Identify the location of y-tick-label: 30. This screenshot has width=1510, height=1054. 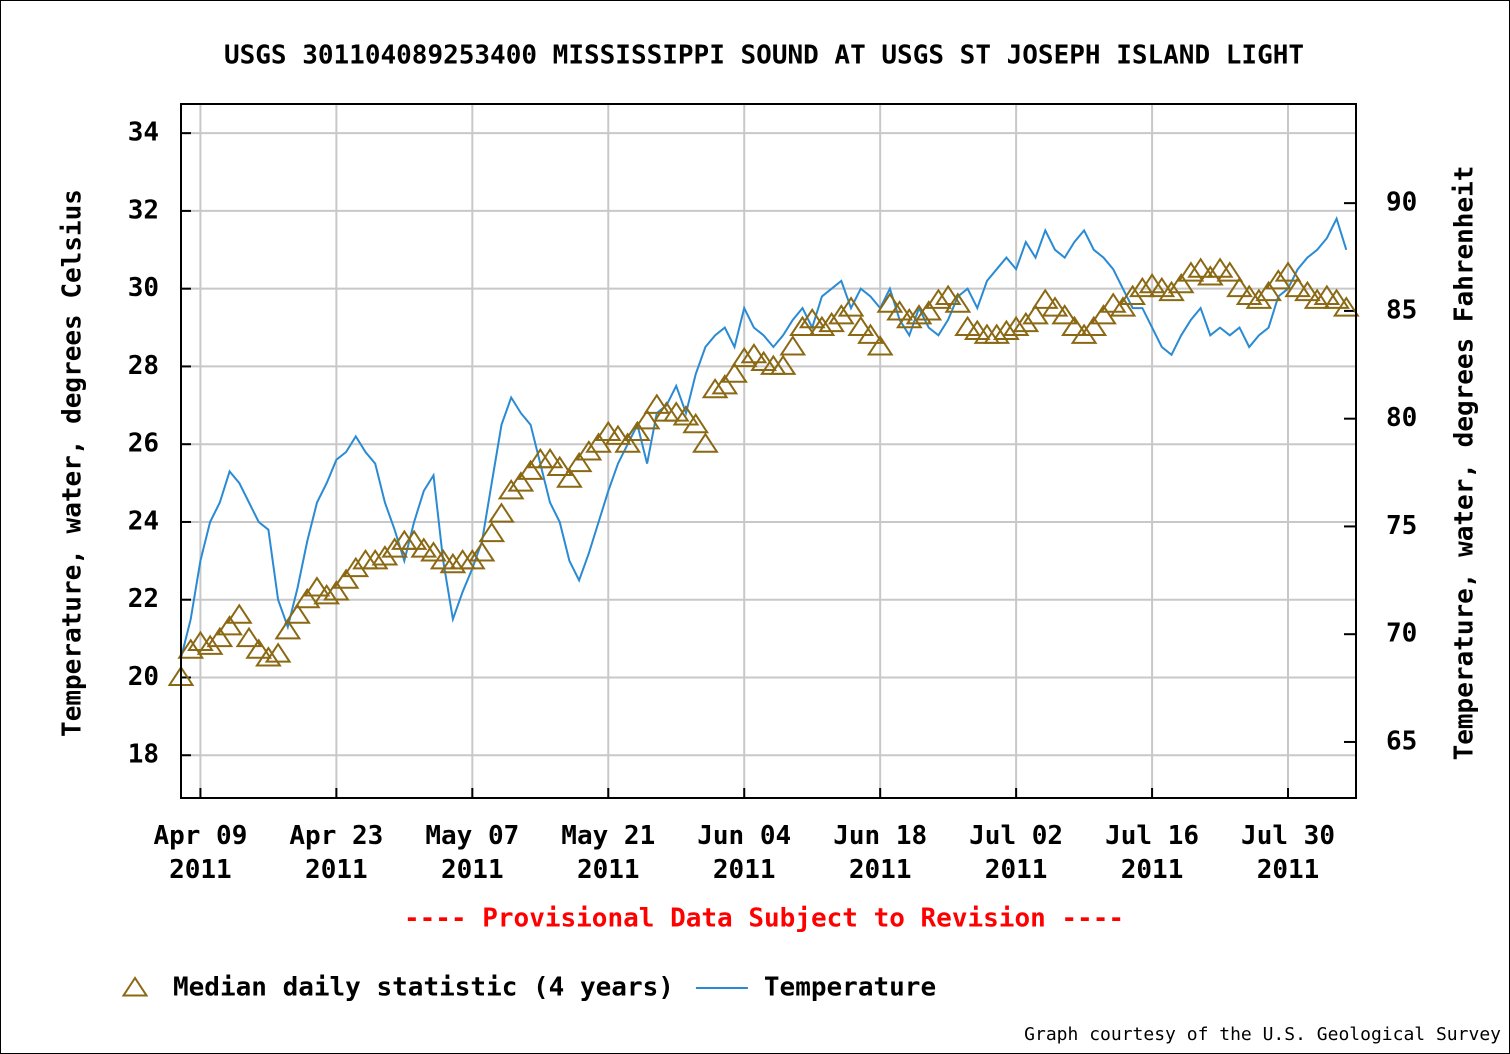
(143, 288).